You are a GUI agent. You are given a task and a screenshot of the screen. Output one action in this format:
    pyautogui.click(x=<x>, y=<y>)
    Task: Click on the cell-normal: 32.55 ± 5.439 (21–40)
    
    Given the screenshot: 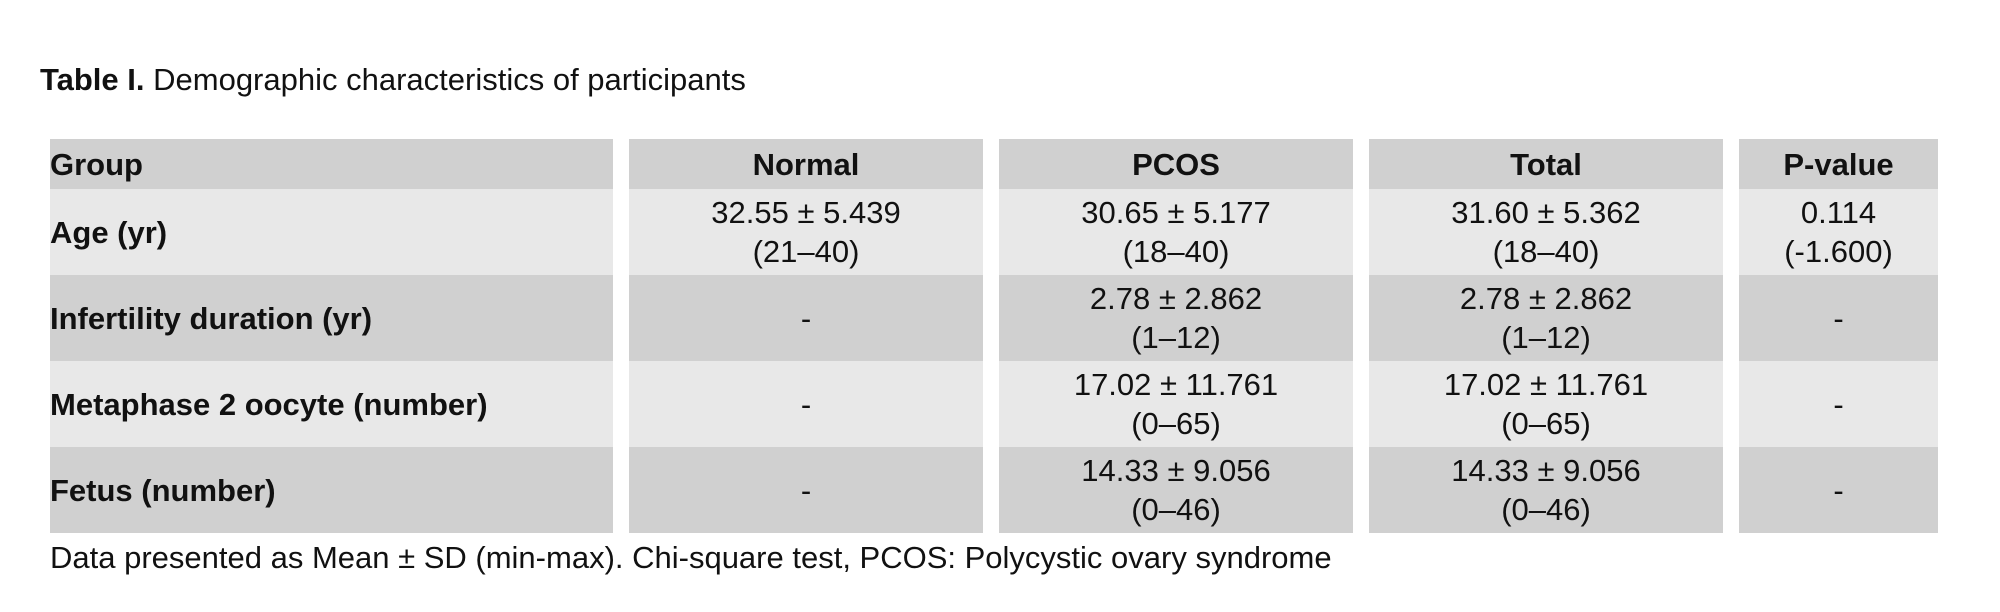 What is the action you would take?
    pyautogui.click(x=806, y=232)
    